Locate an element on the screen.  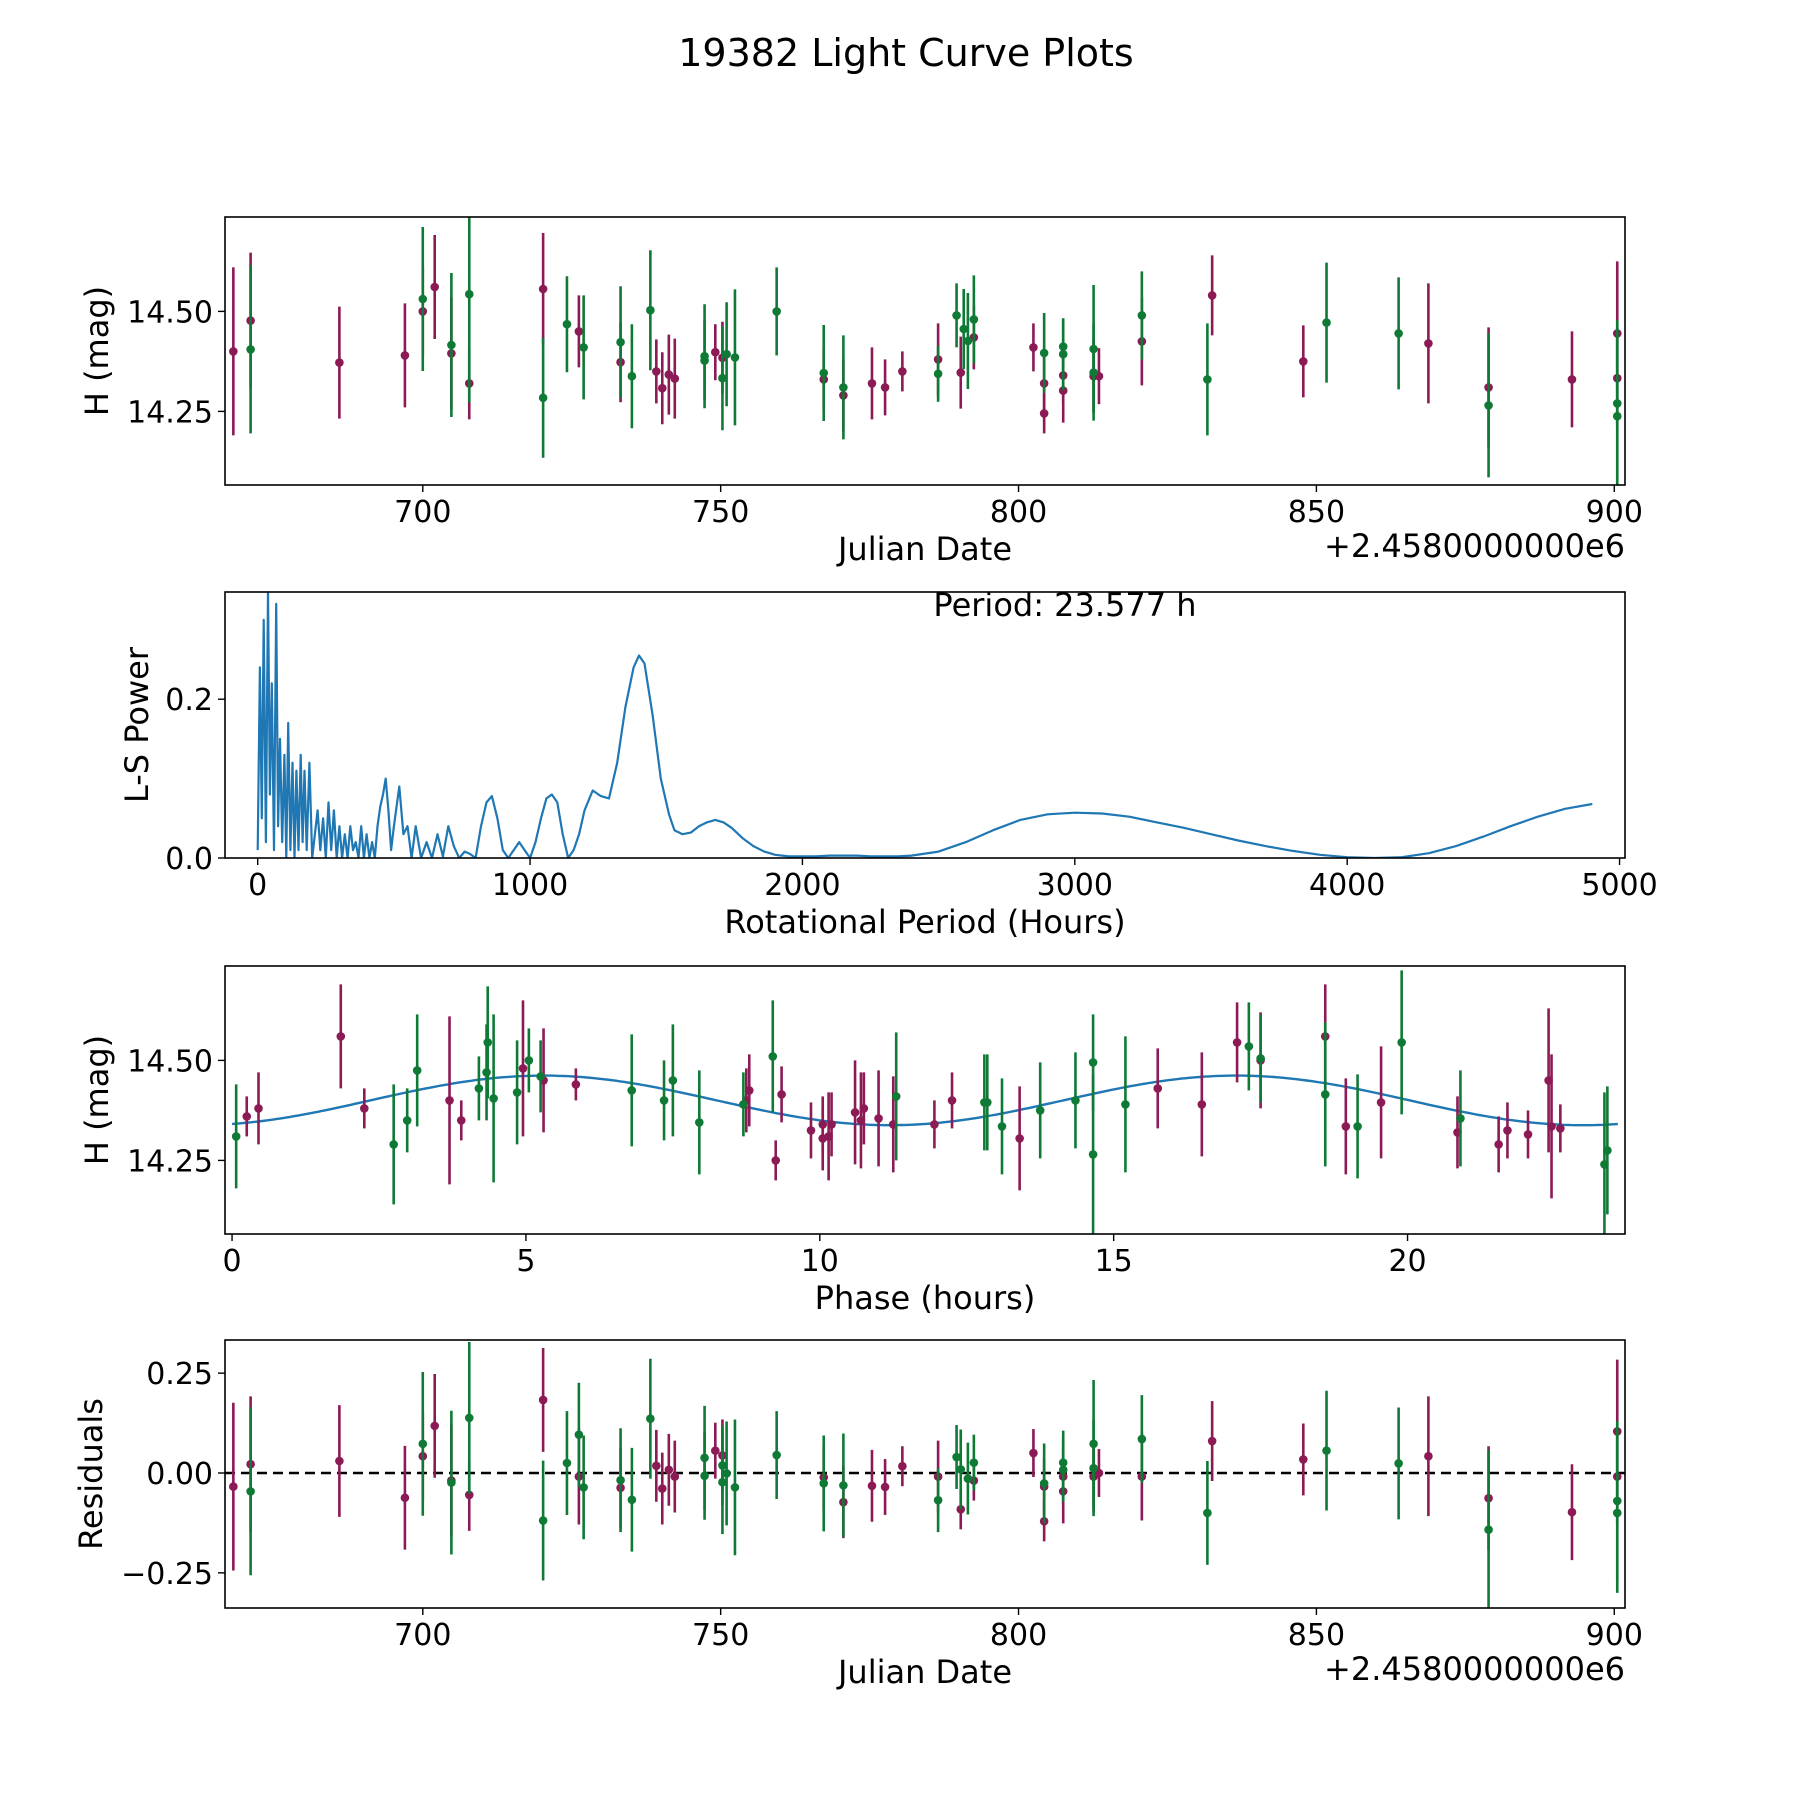
periodogram-line is located at coordinates (924, 725).